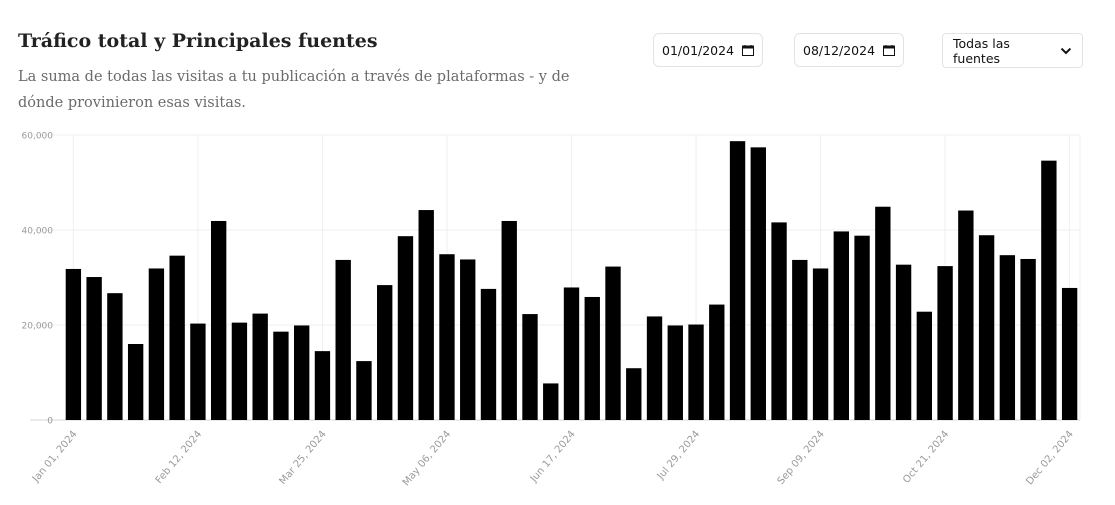 The width and height of the screenshot is (1115, 505). Describe the element at coordinates (179, 457) in the screenshot. I see `x-tick-label: Feb 12, 2024` at that location.